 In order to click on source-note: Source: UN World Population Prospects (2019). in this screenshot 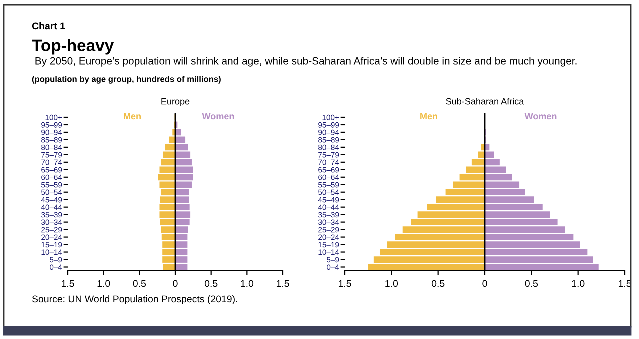, I will do `click(135, 300)`.